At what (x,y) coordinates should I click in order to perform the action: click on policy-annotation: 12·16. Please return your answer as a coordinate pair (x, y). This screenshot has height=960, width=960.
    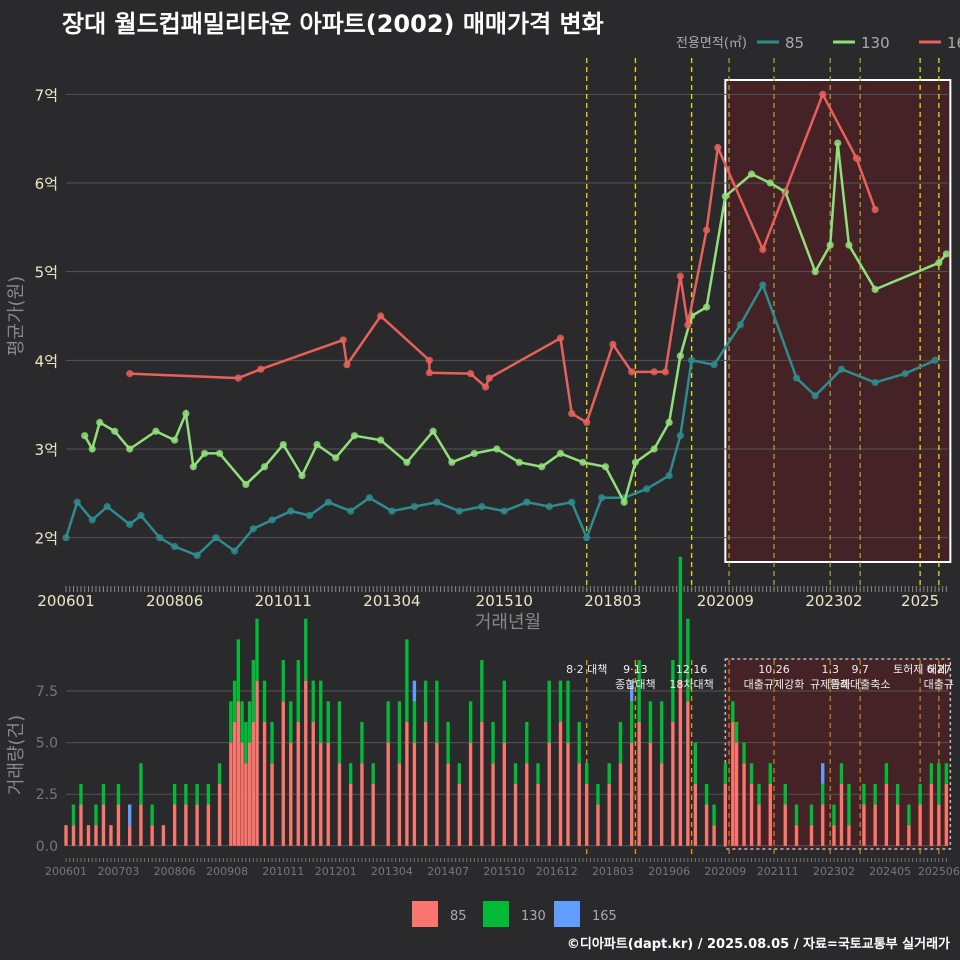
    Looking at the image, I should click on (692, 669).